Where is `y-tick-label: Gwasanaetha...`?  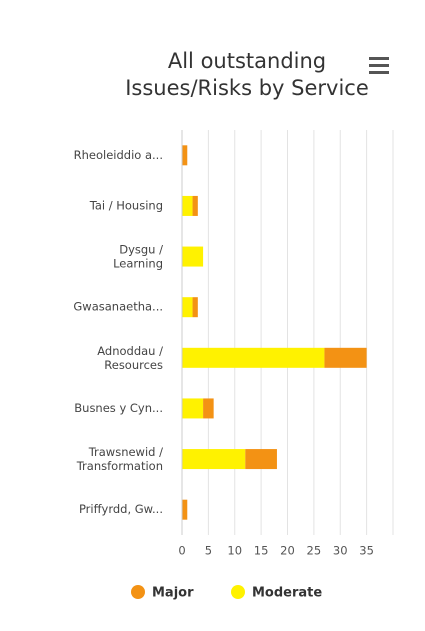
y-tick-label: Gwasanaetha... is located at coordinates (118, 307).